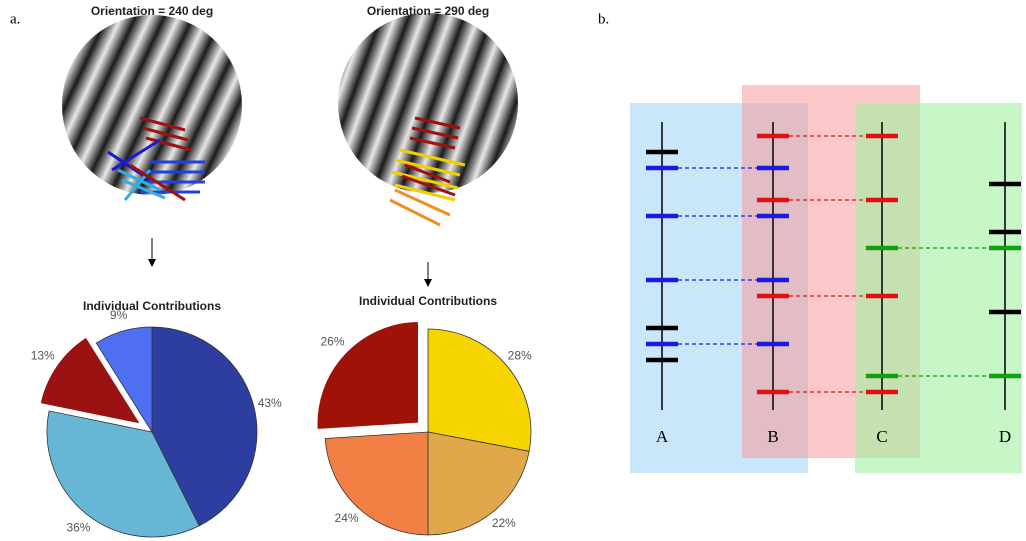  I want to click on group-region, so click(938, 288).